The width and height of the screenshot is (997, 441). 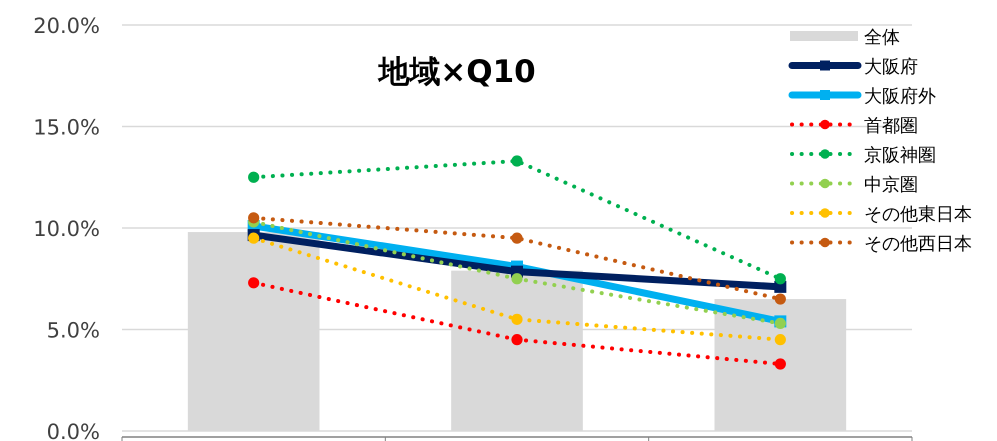 I want to click on legend-label: 大阪府外, so click(x=900, y=96).